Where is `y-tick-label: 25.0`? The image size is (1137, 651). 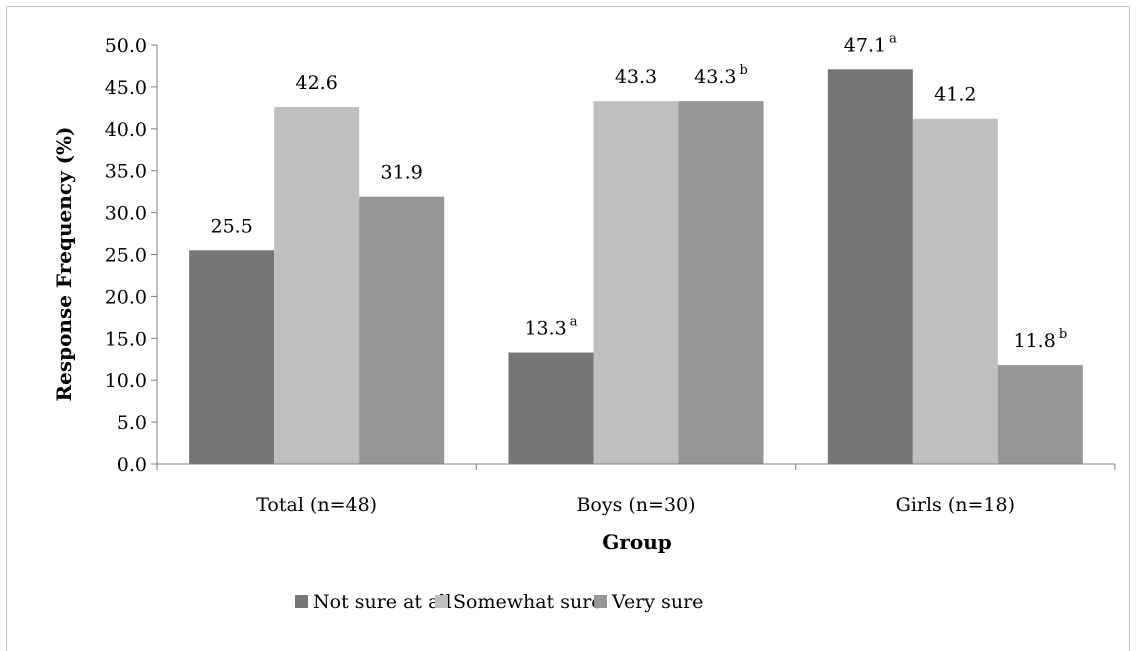
y-tick-label: 25.0 is located at coordinates (126, 256).